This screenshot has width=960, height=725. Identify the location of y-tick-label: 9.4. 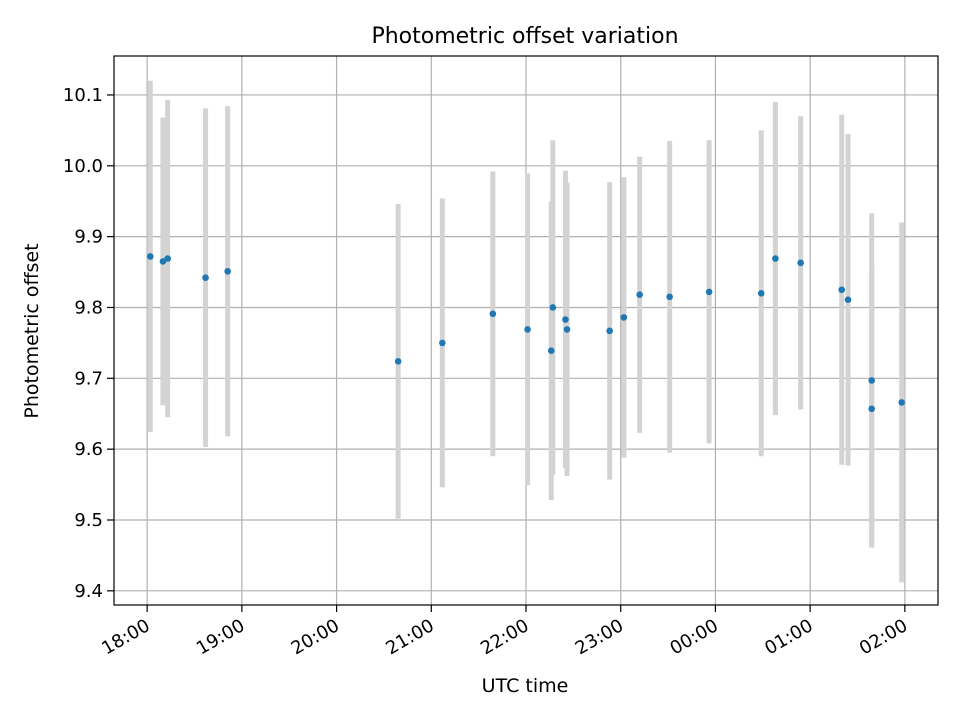
(88, 591).